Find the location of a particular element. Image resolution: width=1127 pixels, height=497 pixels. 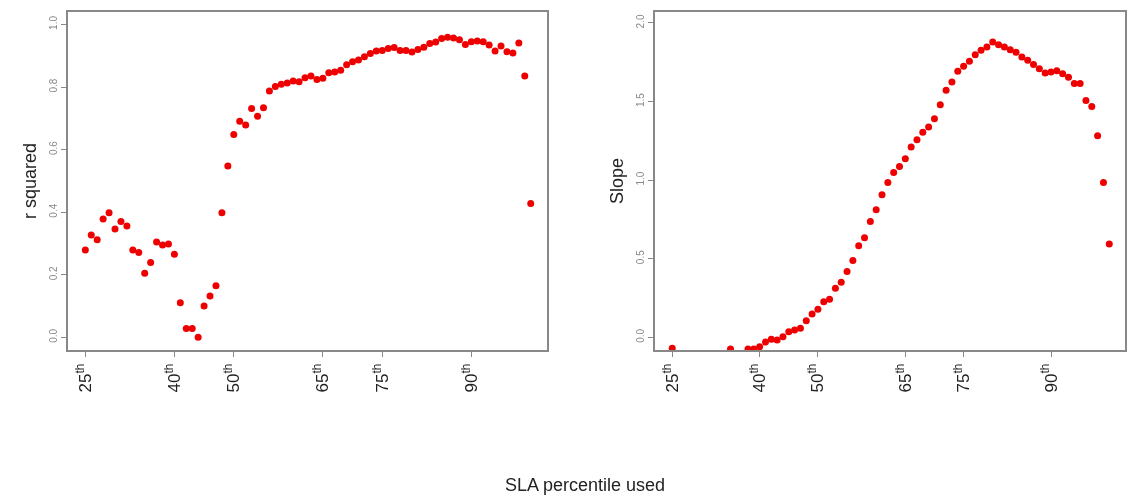

y-axis-title: Slope is located at coordinates (617, 180).